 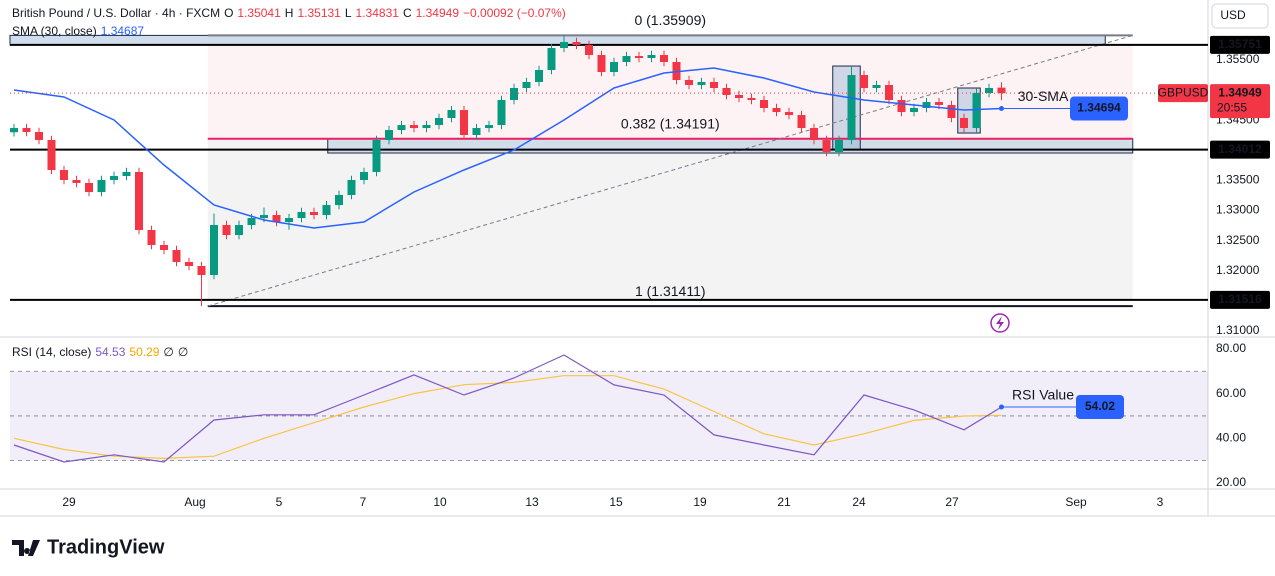 I want to click on rsi-value: 54.53, so click(x=110, y=352).